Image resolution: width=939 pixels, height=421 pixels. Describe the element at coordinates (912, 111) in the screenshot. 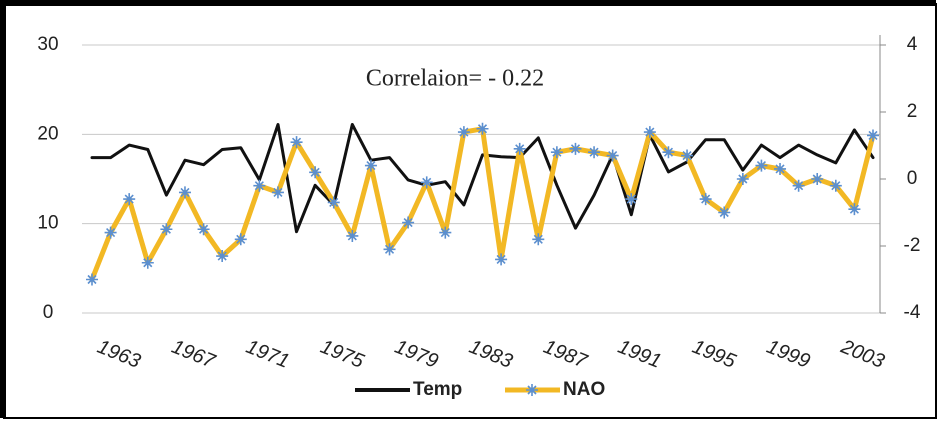

I see `y2-tick-label: 2` at that location.